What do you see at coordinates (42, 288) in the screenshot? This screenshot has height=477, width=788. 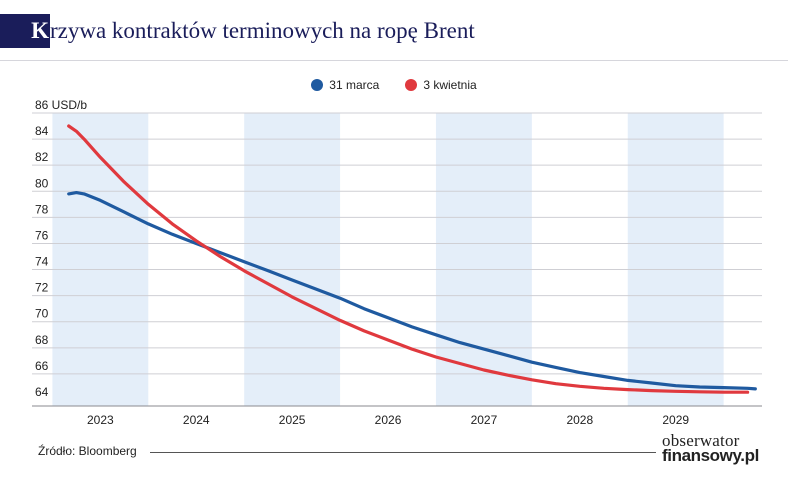 I see `y-tick-label-72: 72` at bounding box center [42, 288].